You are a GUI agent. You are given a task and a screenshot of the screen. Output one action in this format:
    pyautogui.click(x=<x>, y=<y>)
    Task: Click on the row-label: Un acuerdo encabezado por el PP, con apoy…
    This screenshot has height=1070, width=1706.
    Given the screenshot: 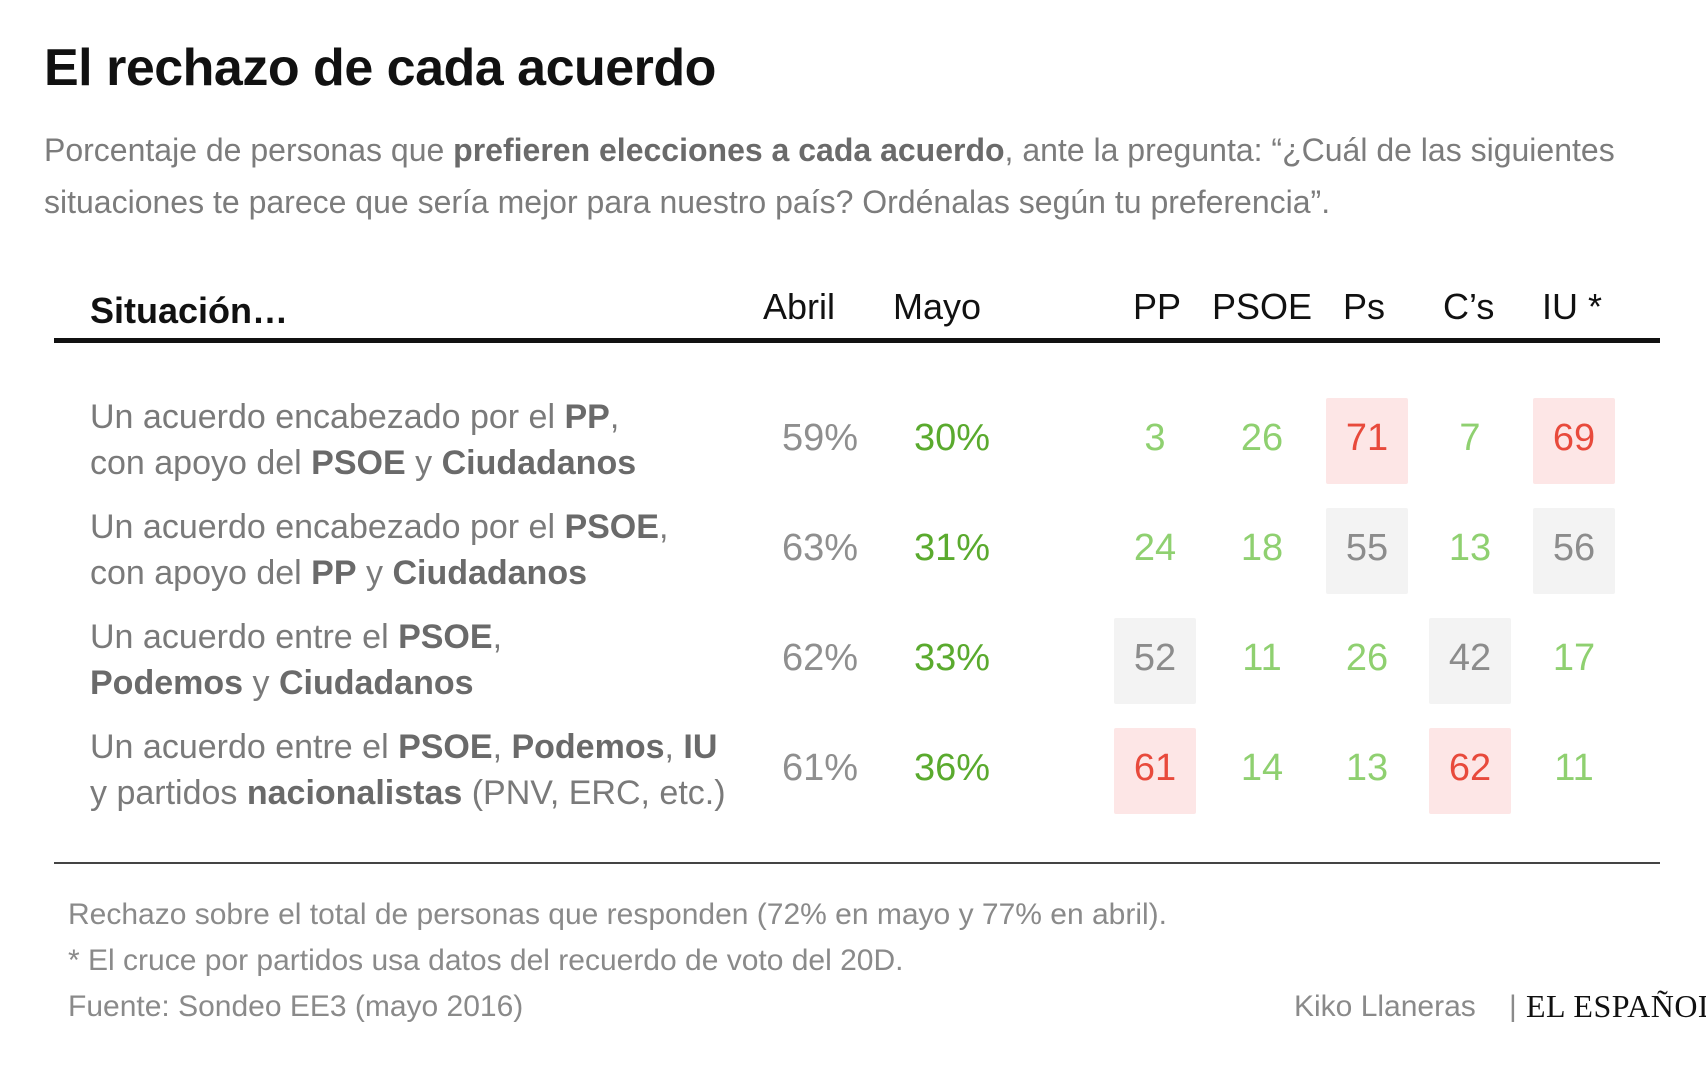 What is the action you would take?
    pyautogui.click(x=430, y=440)
    